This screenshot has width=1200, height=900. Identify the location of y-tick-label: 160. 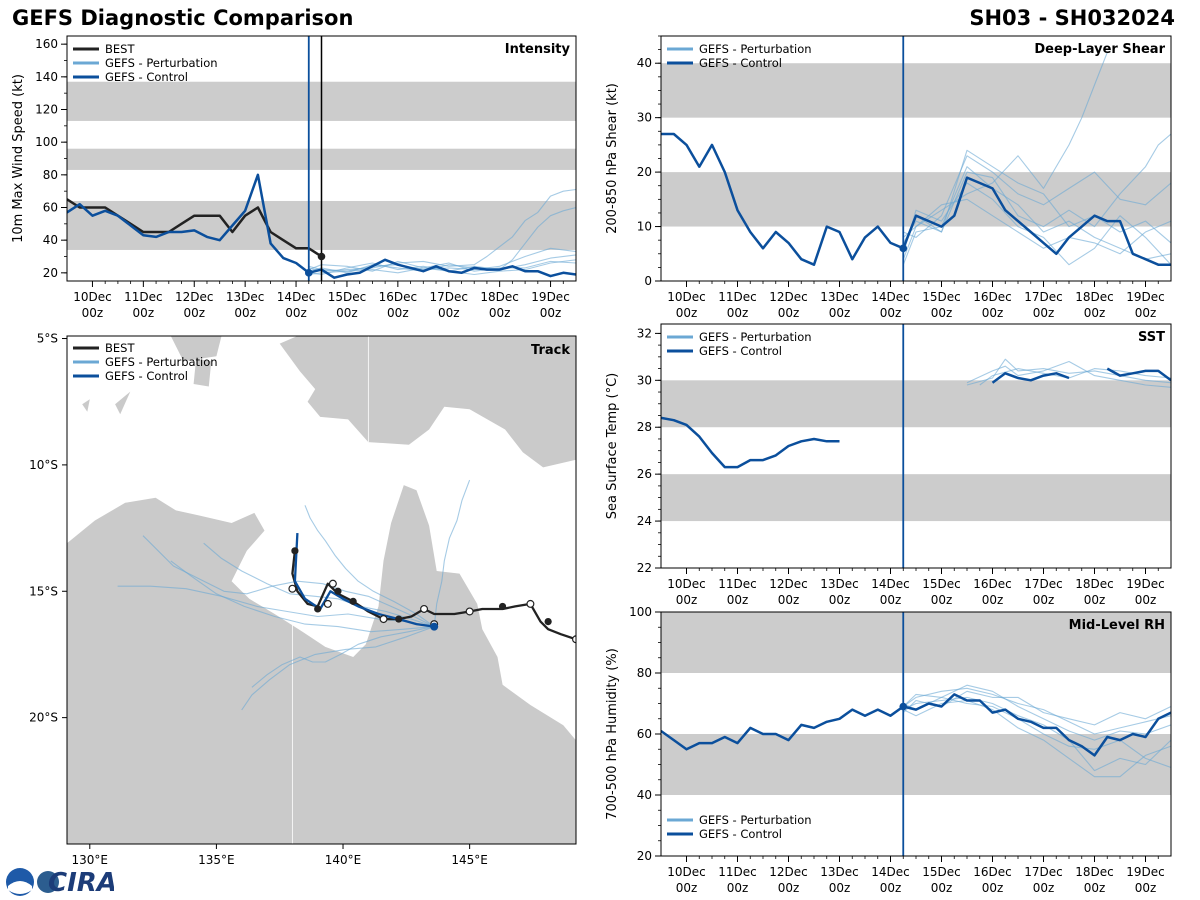
(46, 44).